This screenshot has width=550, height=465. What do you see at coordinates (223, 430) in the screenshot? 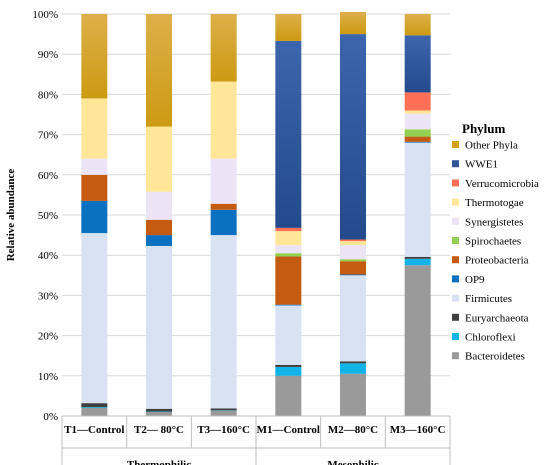
I see `x-tick-label: T3—160°C` at bounding box center [223, 430].